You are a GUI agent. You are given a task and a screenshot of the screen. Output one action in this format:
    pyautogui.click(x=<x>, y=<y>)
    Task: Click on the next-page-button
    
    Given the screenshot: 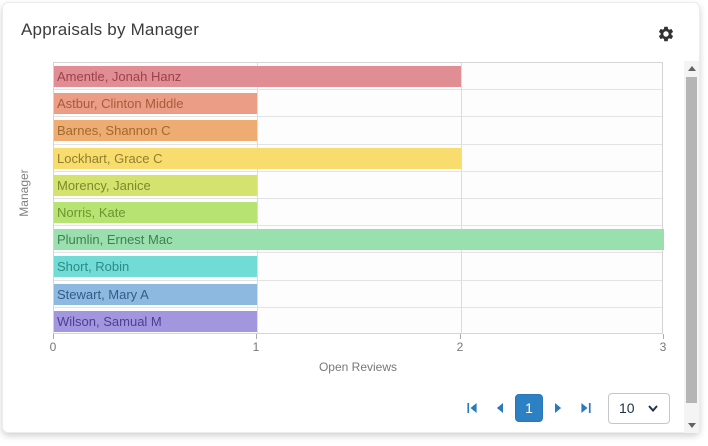 What is the action you would take?
    pyautogui.click(x=558, y=408)
    